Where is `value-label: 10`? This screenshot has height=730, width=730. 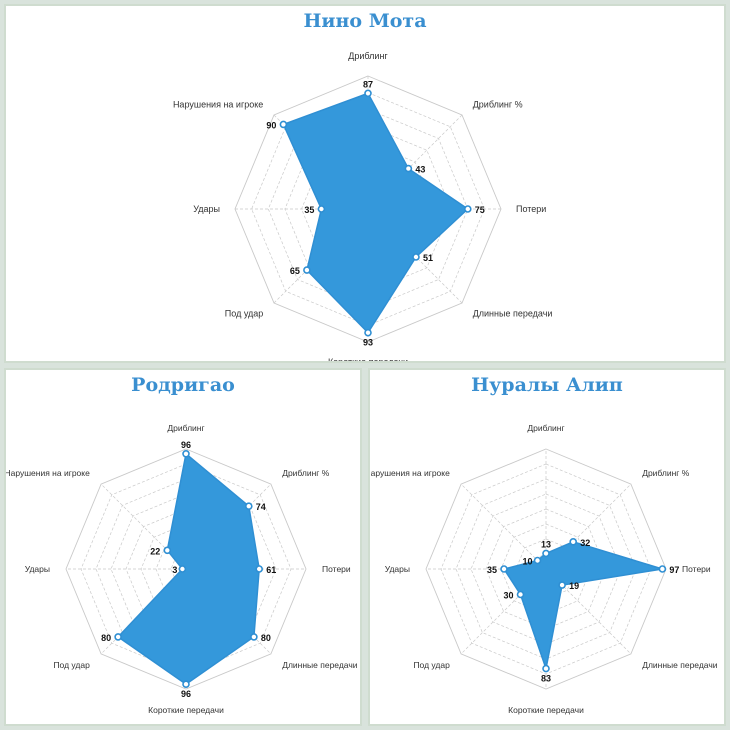 value-label: 10 is located at coordinates (527, 562).